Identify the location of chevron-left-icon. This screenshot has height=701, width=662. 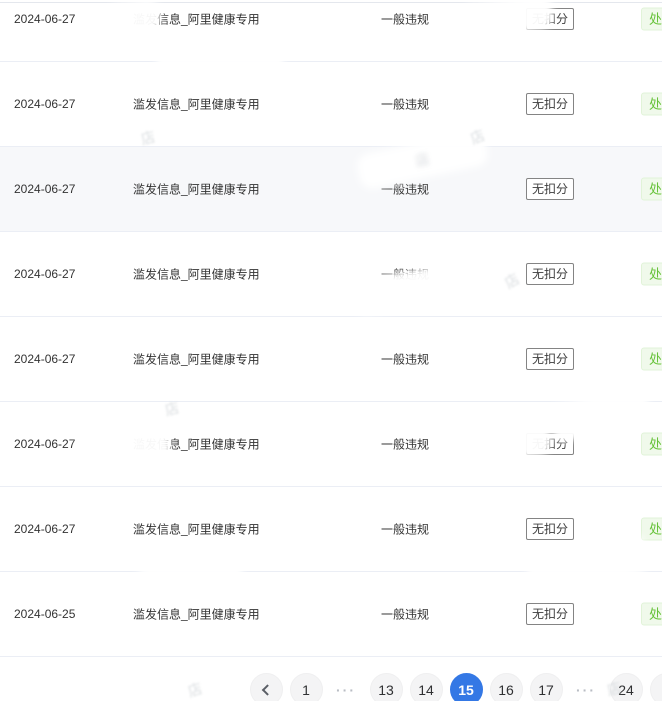
(267, 689).